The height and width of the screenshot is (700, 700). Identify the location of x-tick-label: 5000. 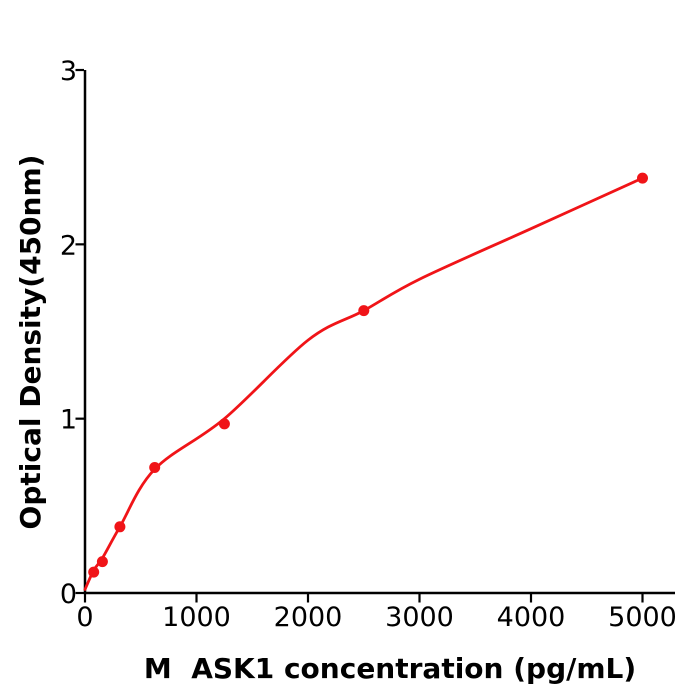
(642, 617).